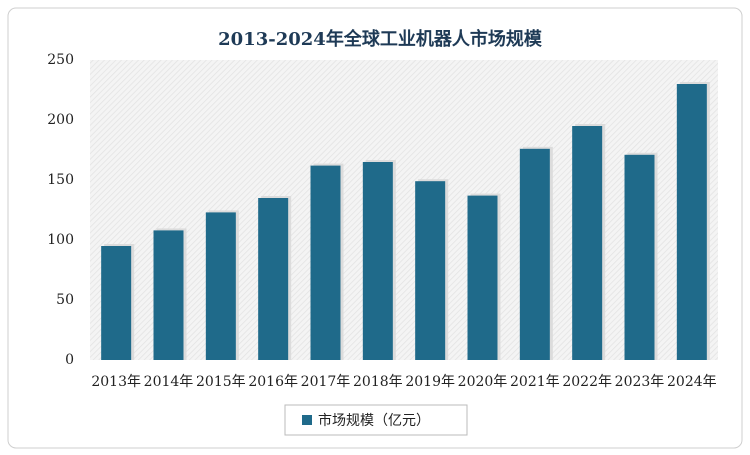  Describe the element at coordinates (535, 382) in the screenshot. I see `x-tick-label: 2021年` at that location.